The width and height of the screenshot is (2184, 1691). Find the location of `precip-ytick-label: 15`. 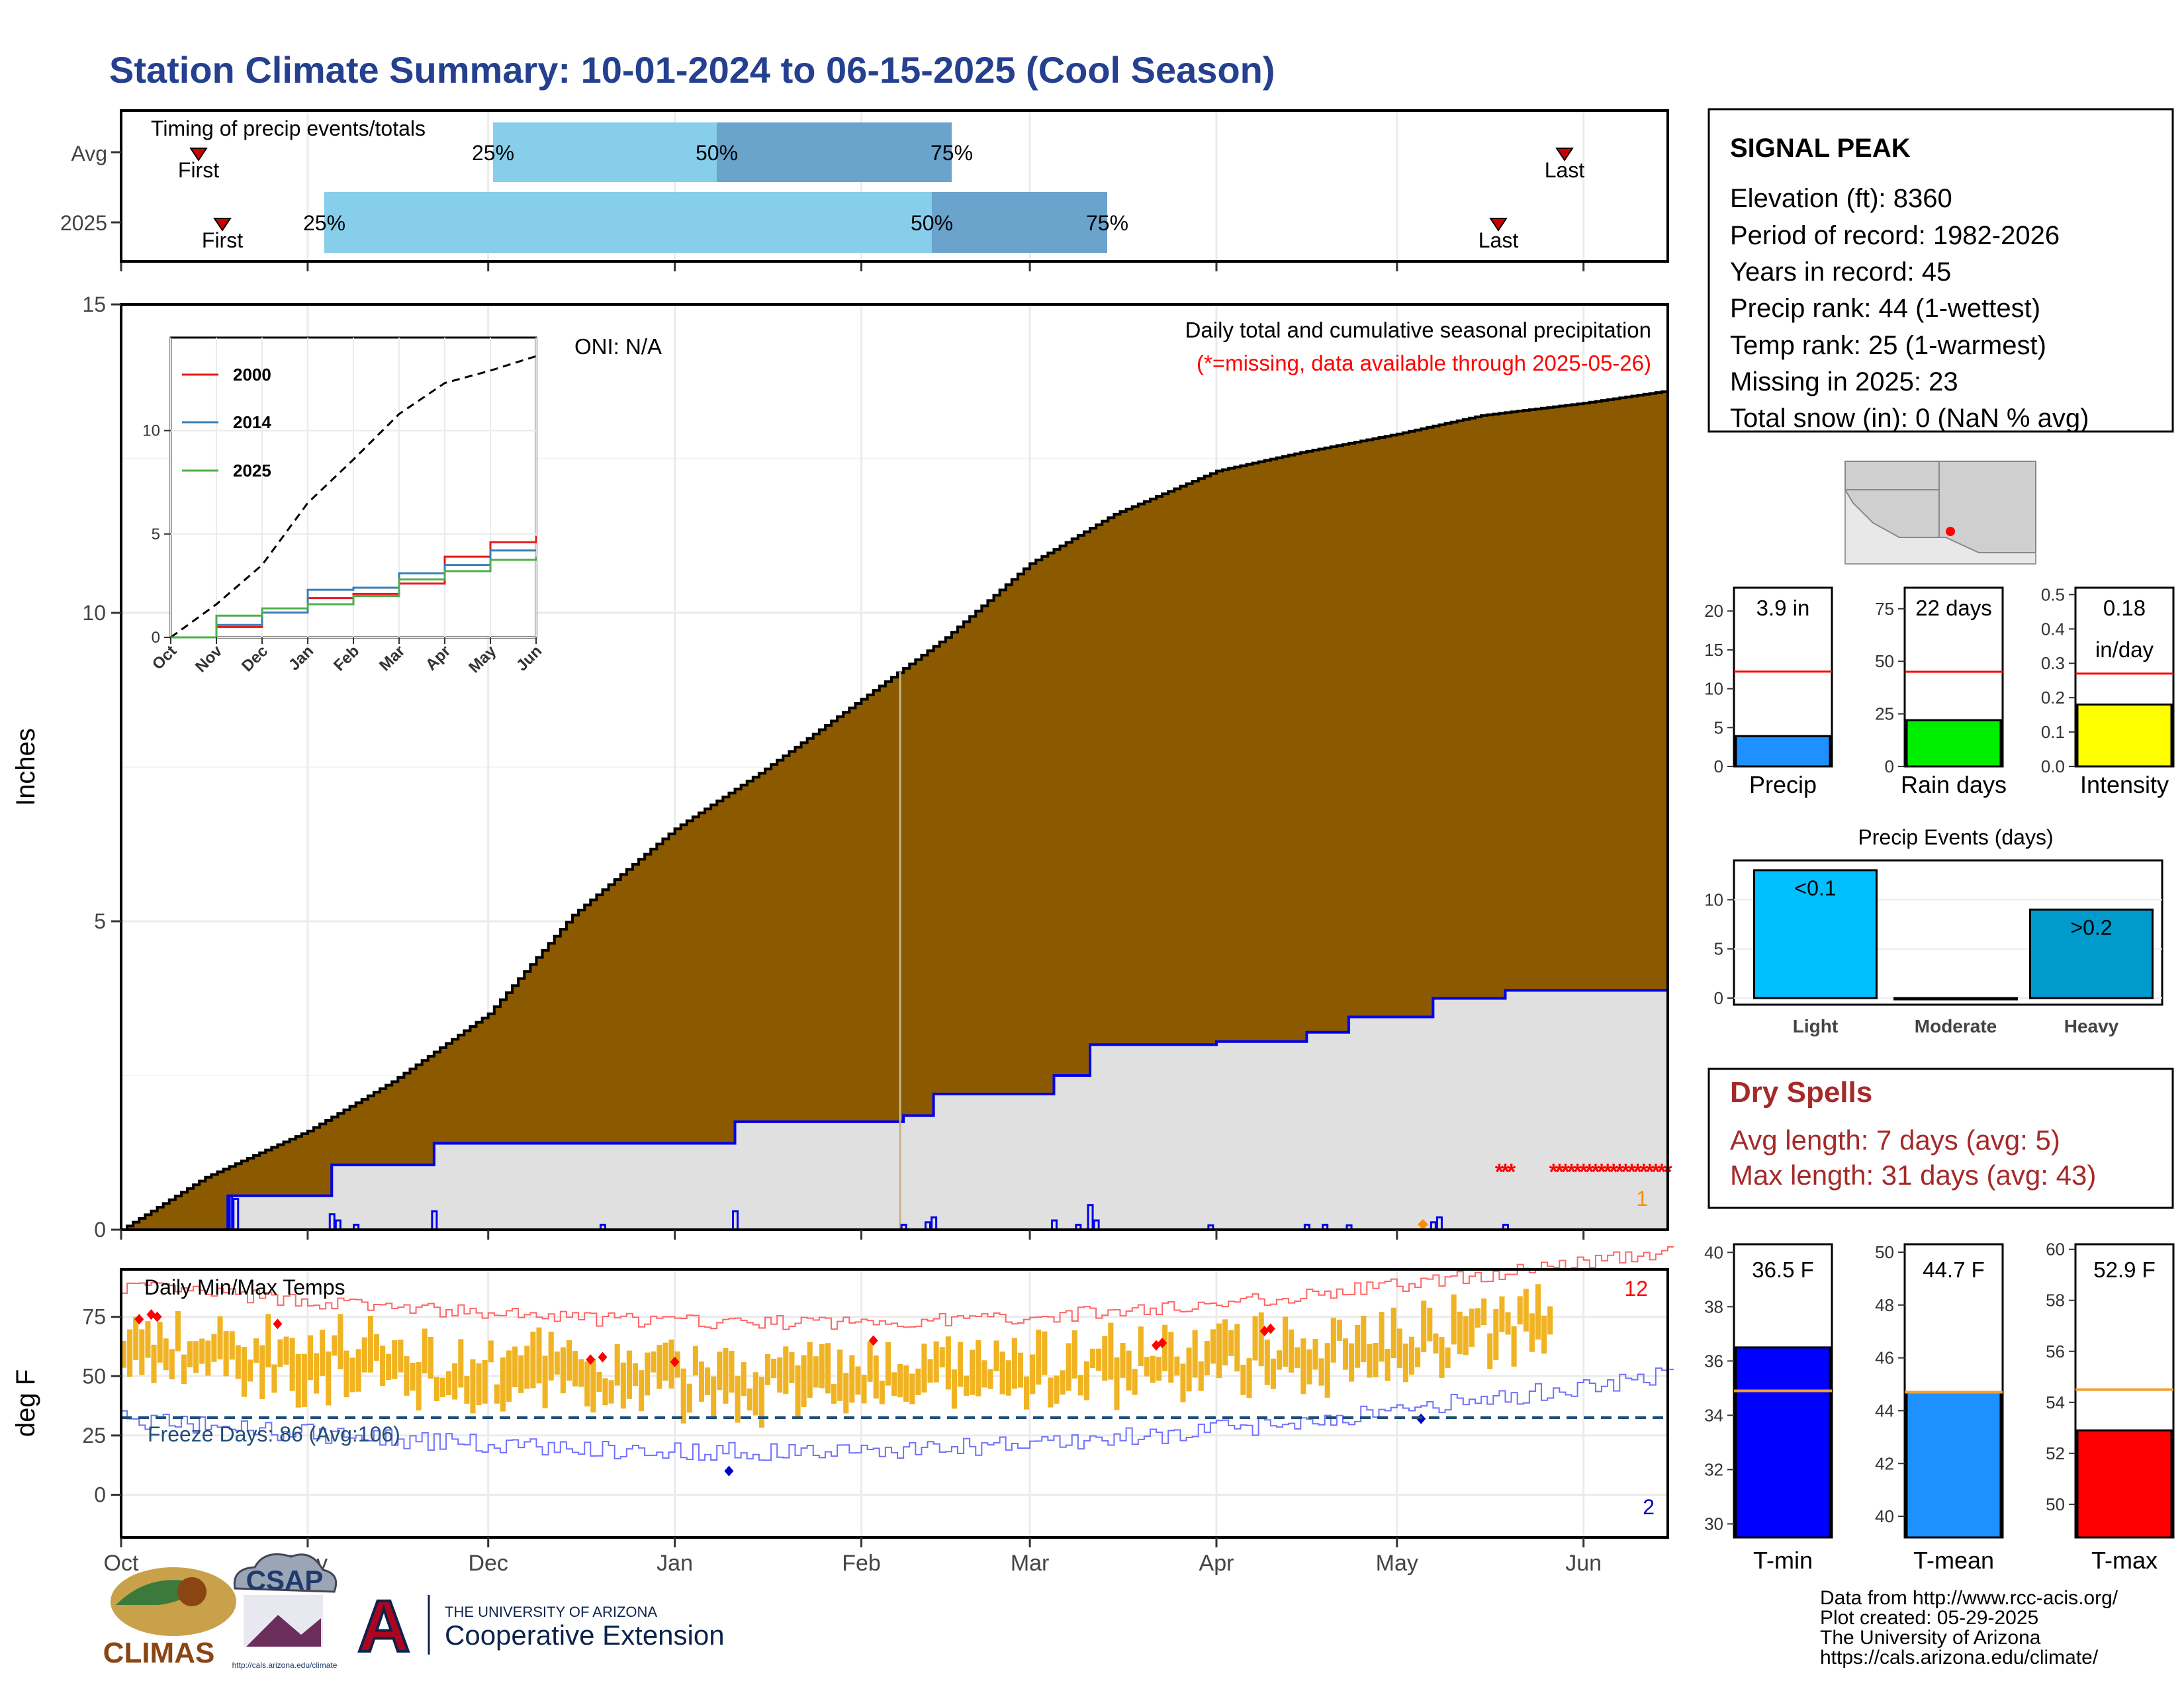

precip-ytick-label: 15 is located at coordinates (94, 304).